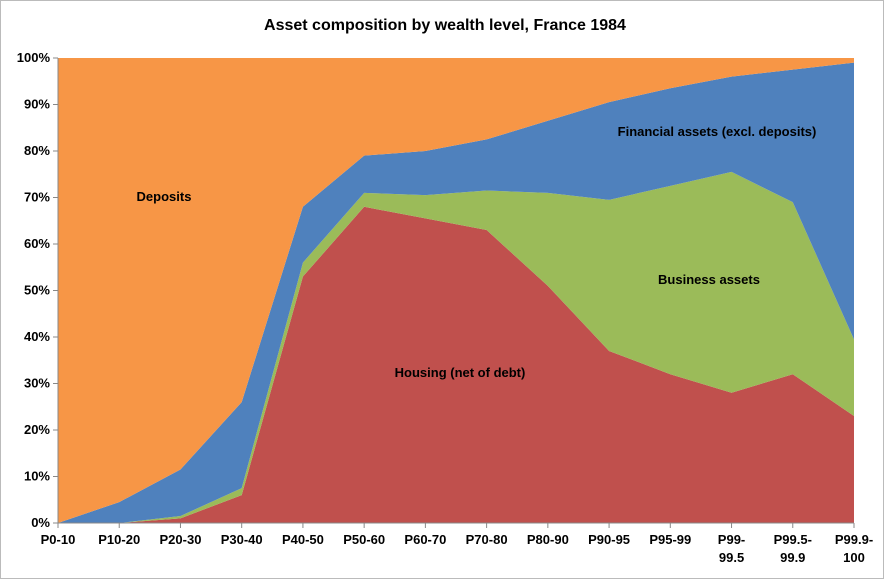 The height and width of the screenshot is (579, 884). I want to click on y-tick-label: 10%, so click(37, 476).